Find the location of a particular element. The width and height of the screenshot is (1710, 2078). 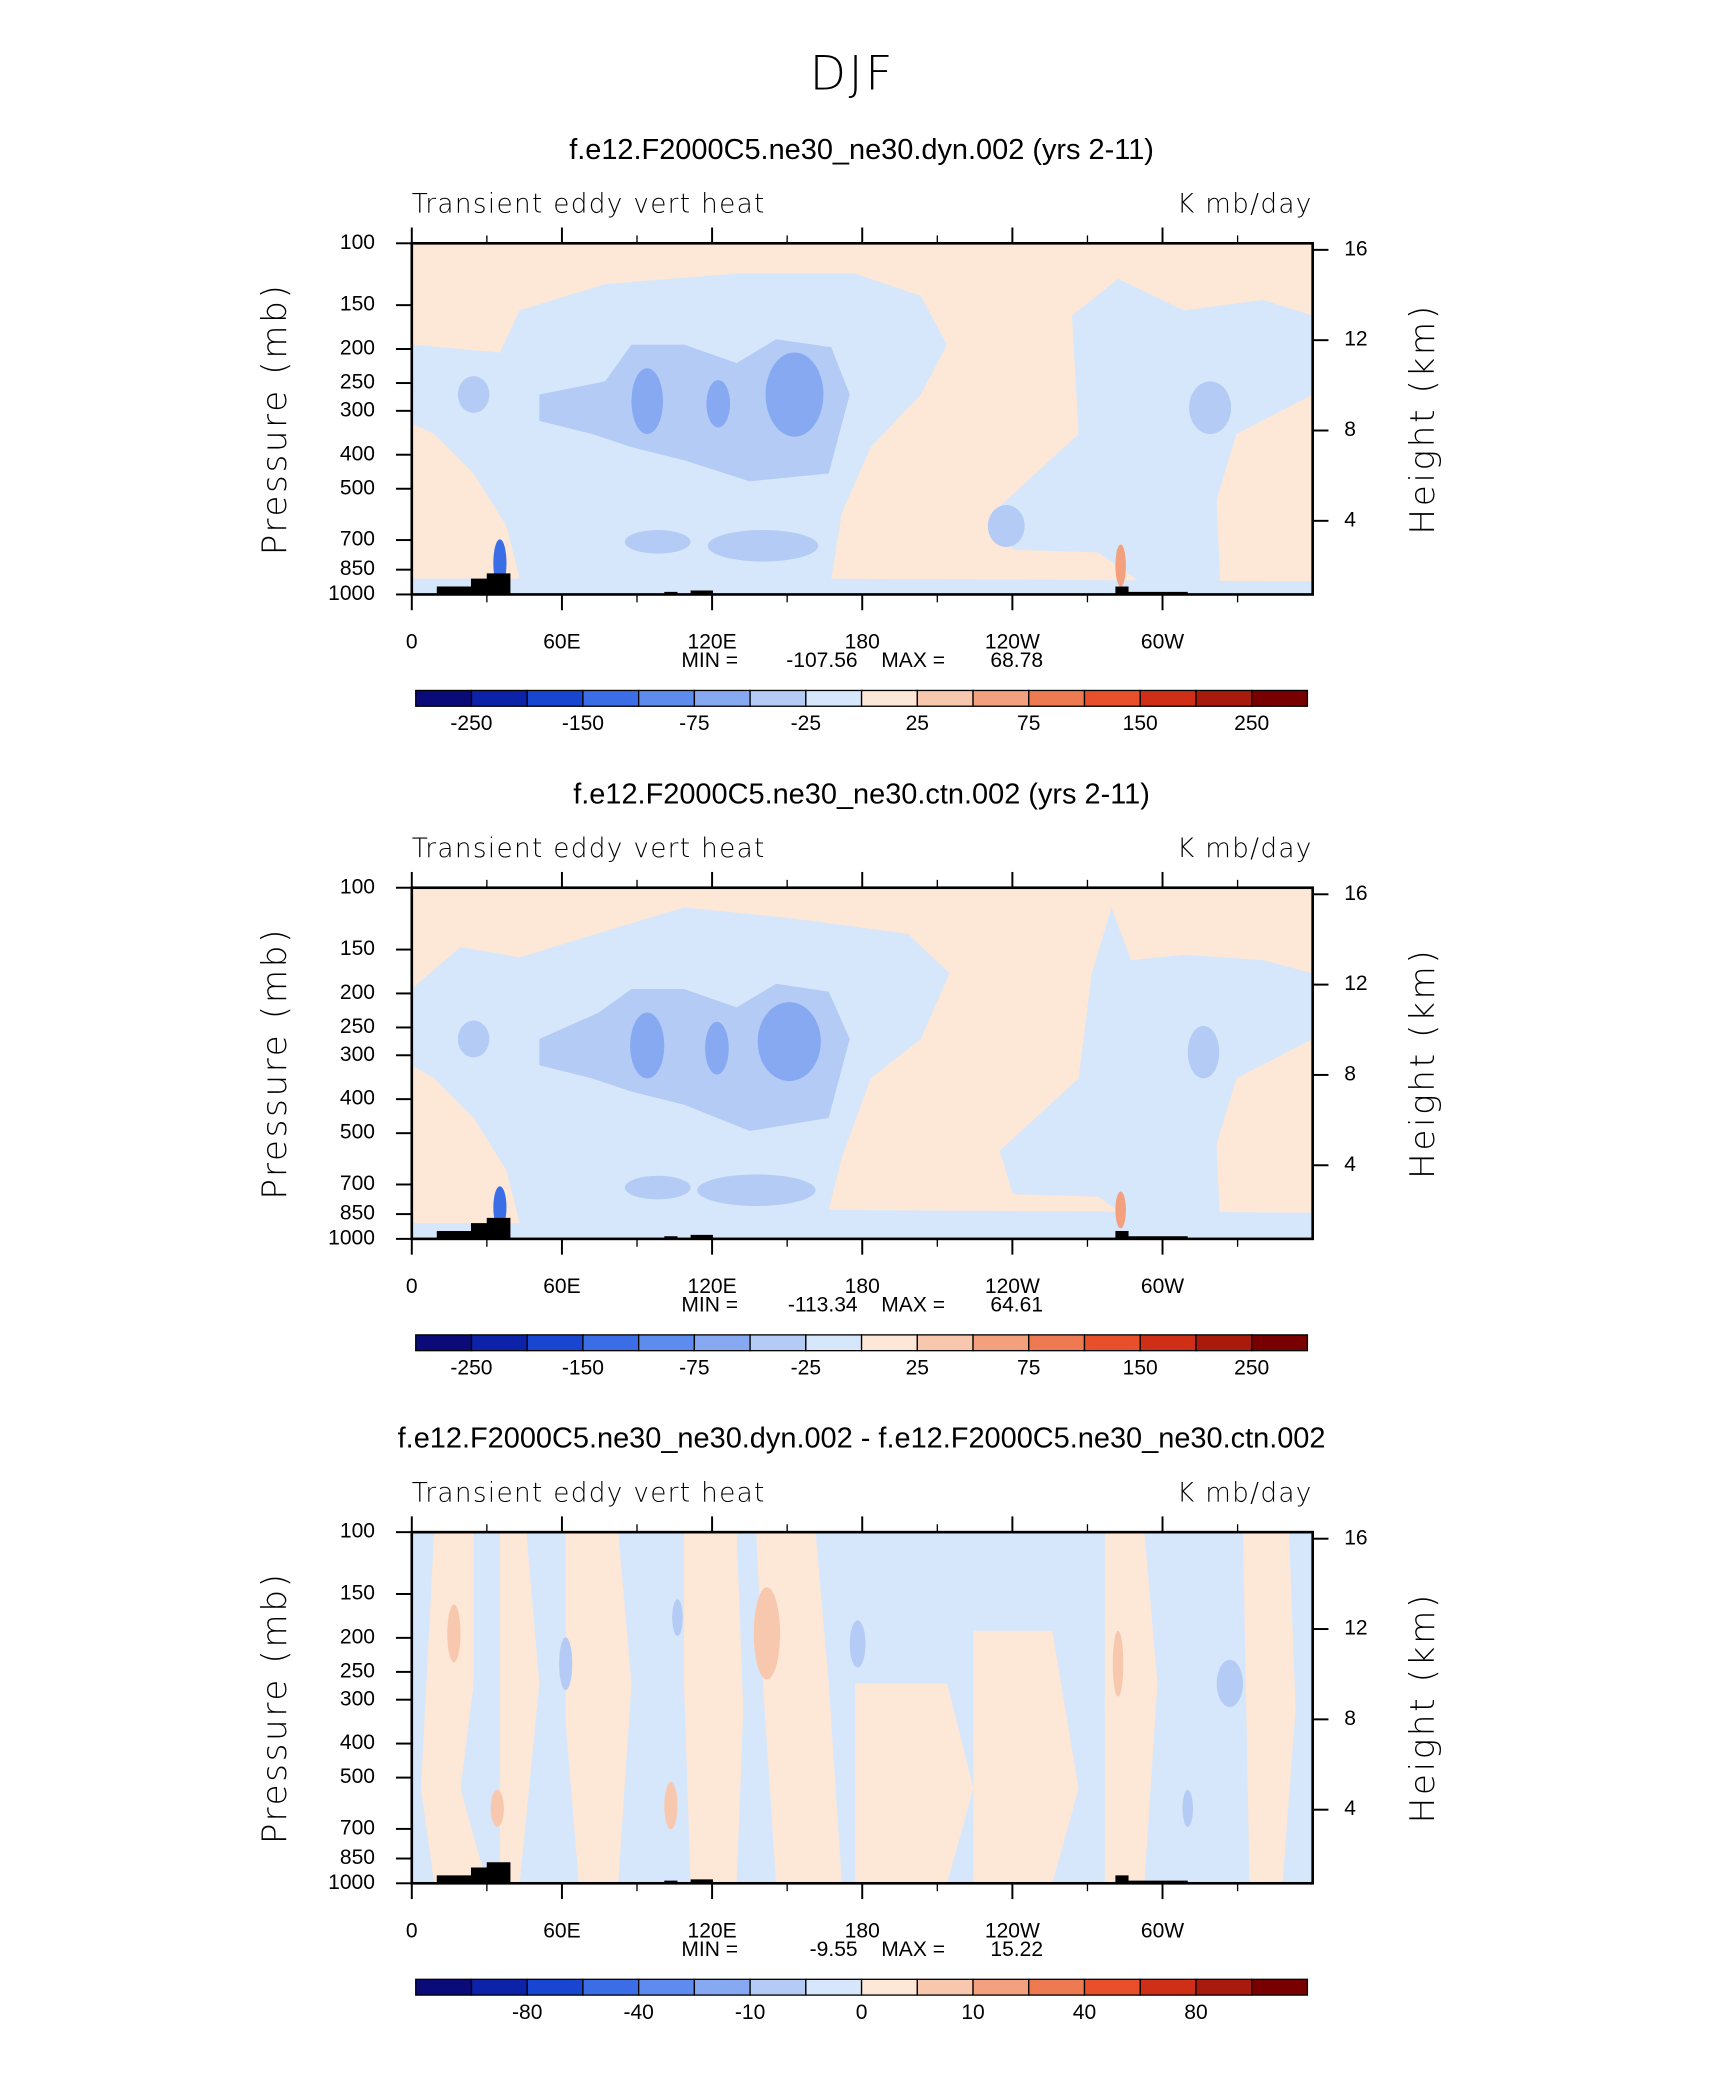

colorbar-label: -250 is located at coordinates (471, 723).